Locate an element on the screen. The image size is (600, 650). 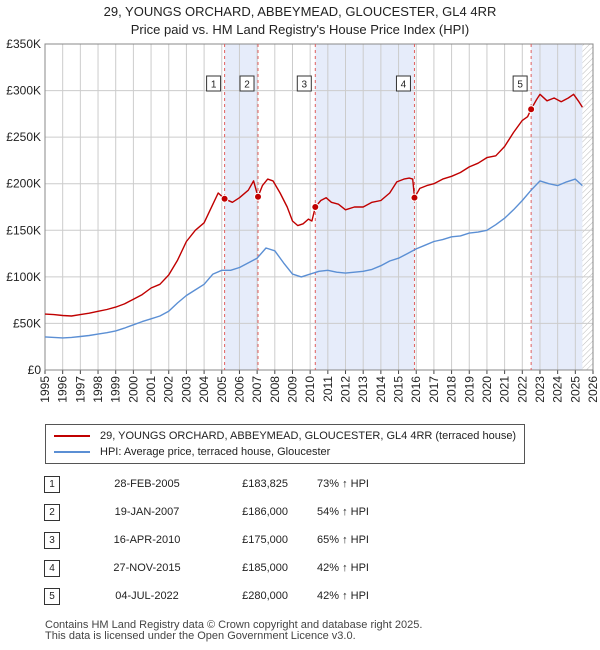
x-tick-label: 1999 is located at coordinates (116, 389).